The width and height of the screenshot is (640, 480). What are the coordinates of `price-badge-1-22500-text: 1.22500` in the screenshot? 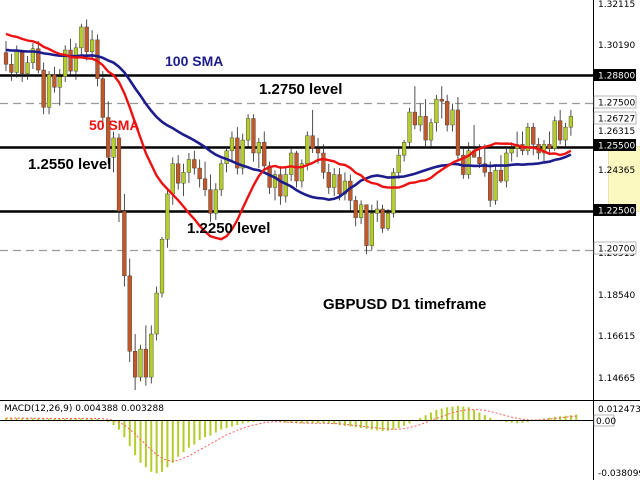 It's located at (616, 212).